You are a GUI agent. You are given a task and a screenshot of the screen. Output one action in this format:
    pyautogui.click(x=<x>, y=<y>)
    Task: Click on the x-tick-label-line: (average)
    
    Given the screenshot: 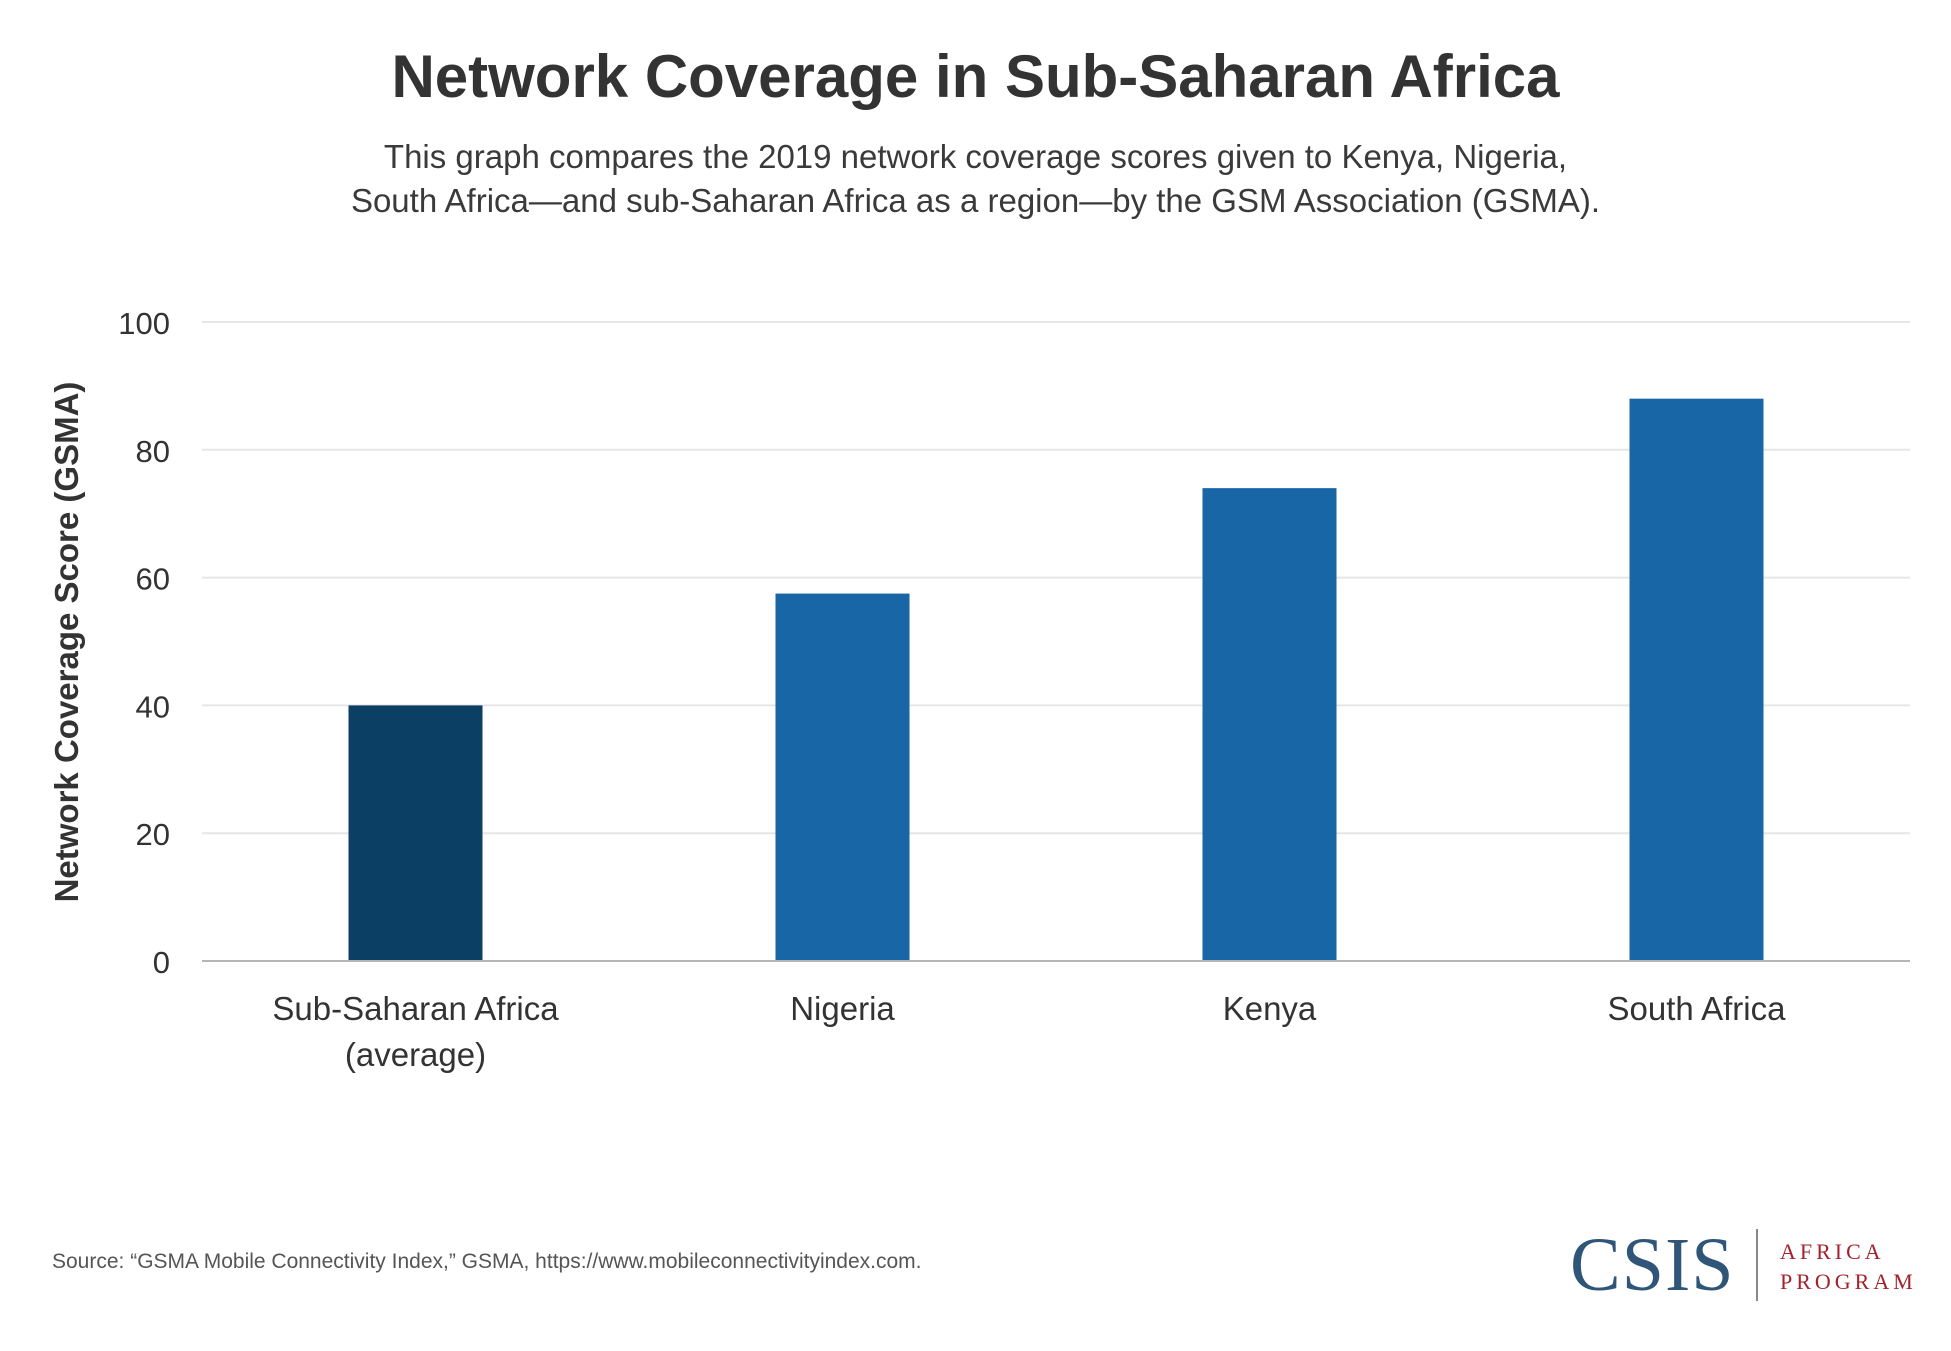 What is the action you would take?
    pyautogui.click(x=415, y=1054)
    